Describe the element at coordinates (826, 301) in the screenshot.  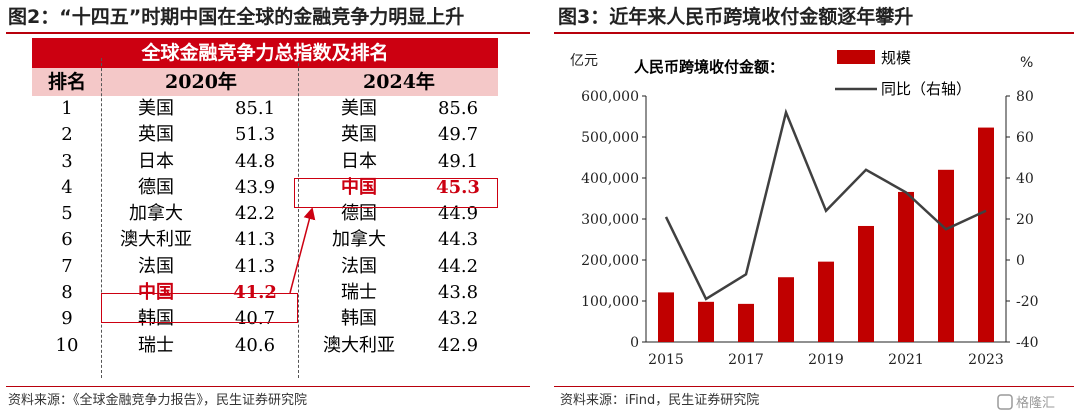
I see `bar-2019` at that location.